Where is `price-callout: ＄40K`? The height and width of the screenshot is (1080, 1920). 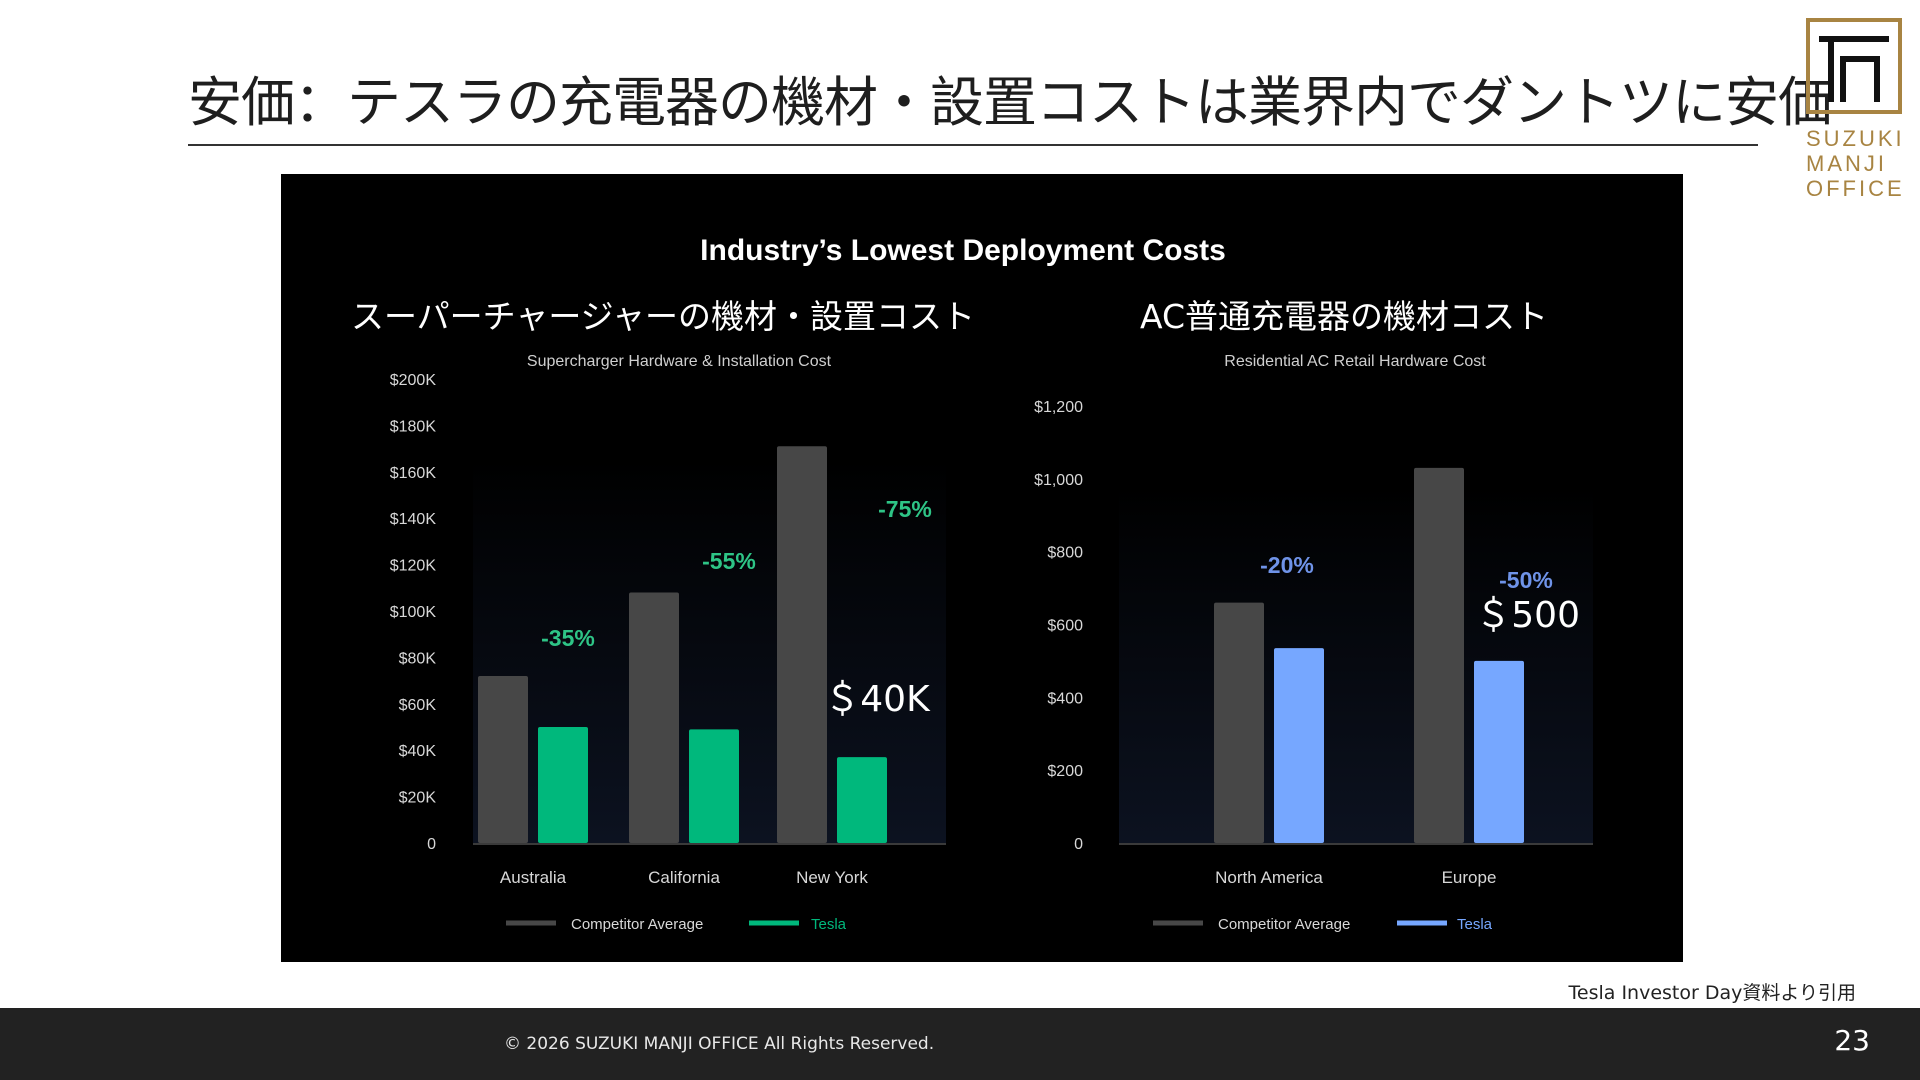
price-callout: ＄40K is located at coordinates (877, 699).